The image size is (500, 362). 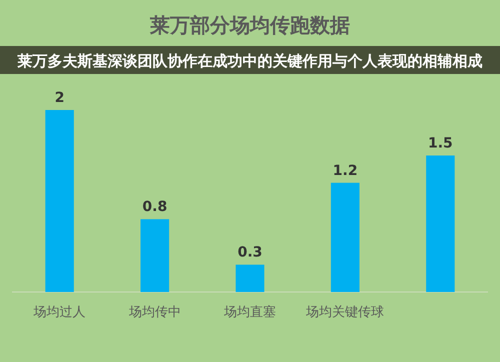 I want to click on data-label: 1.5, so click(x=440, y=144).